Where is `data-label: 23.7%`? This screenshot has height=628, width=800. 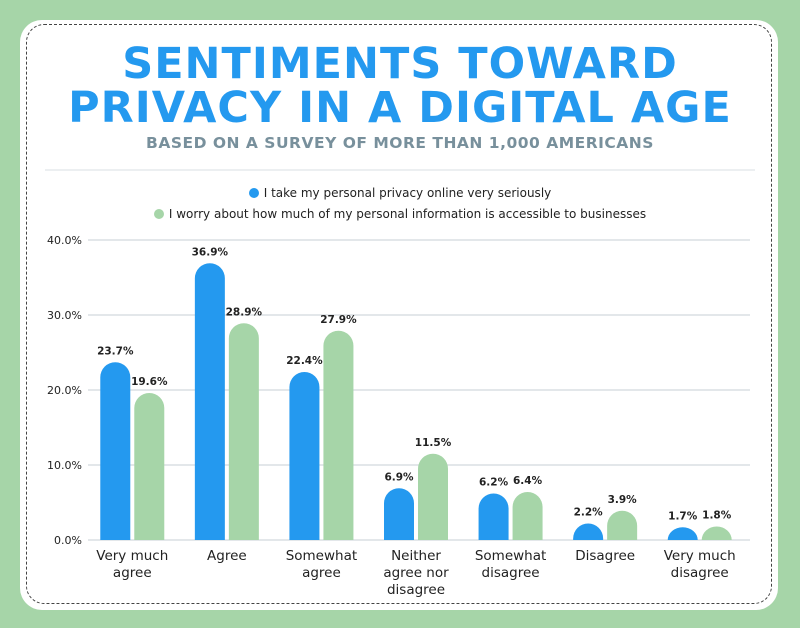 data-label: 23.7% is located at coordinates (115, 351).